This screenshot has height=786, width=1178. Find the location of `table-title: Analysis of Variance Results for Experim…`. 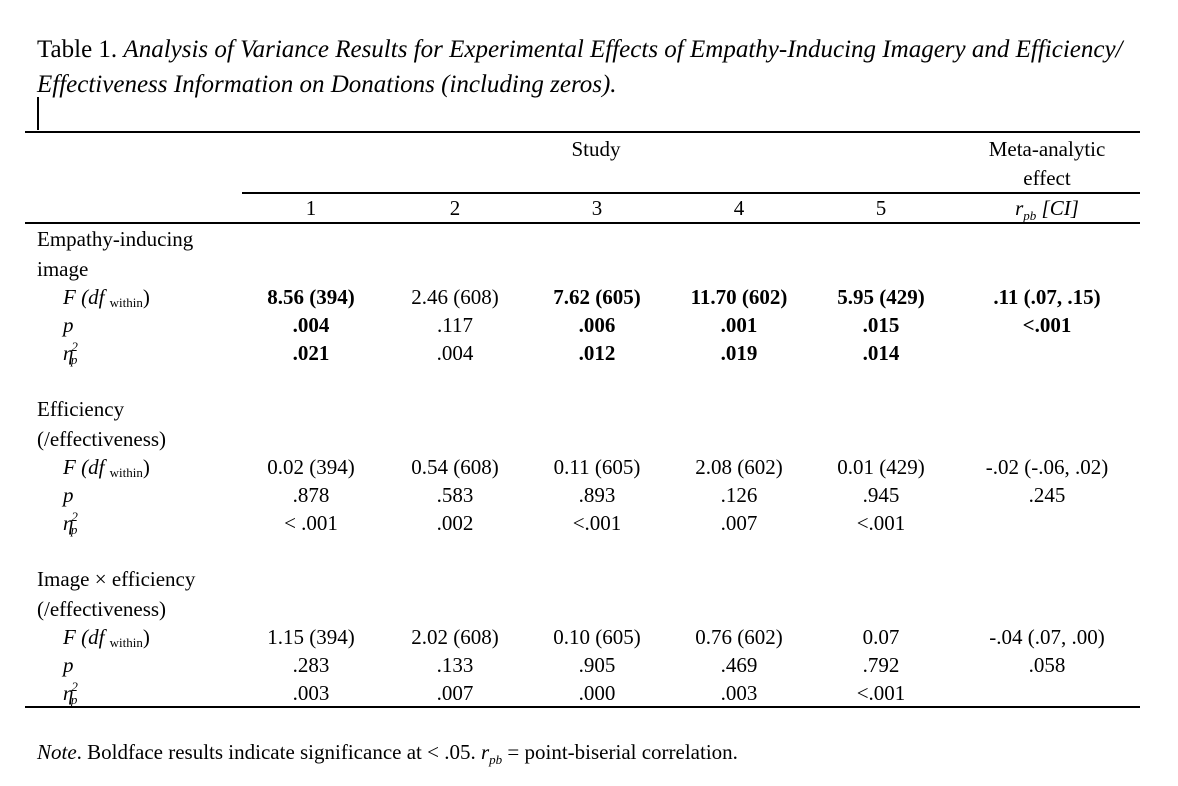

table-title: Analysis of Variance Results for Experim… is located at coordinates (580, 67).